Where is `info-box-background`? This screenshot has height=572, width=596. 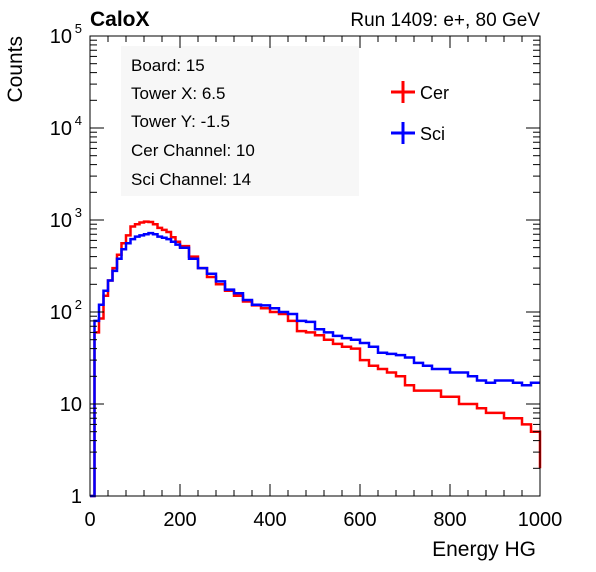
info-box-background is located at coordinates (240, 121).